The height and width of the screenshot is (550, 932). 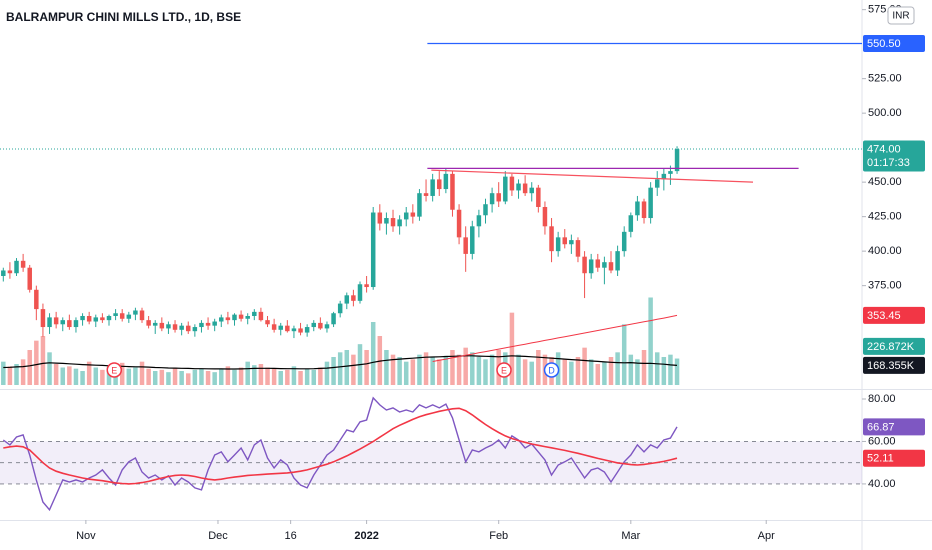 I want to click on rsi-ma-line, so click(x=340, y=446).